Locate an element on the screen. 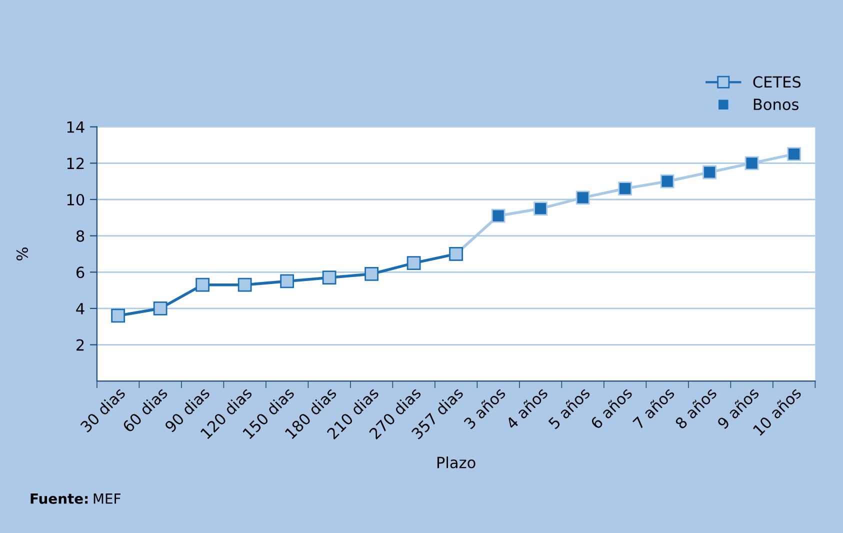  y-axis-title: % is located at coordinates (22, 254).